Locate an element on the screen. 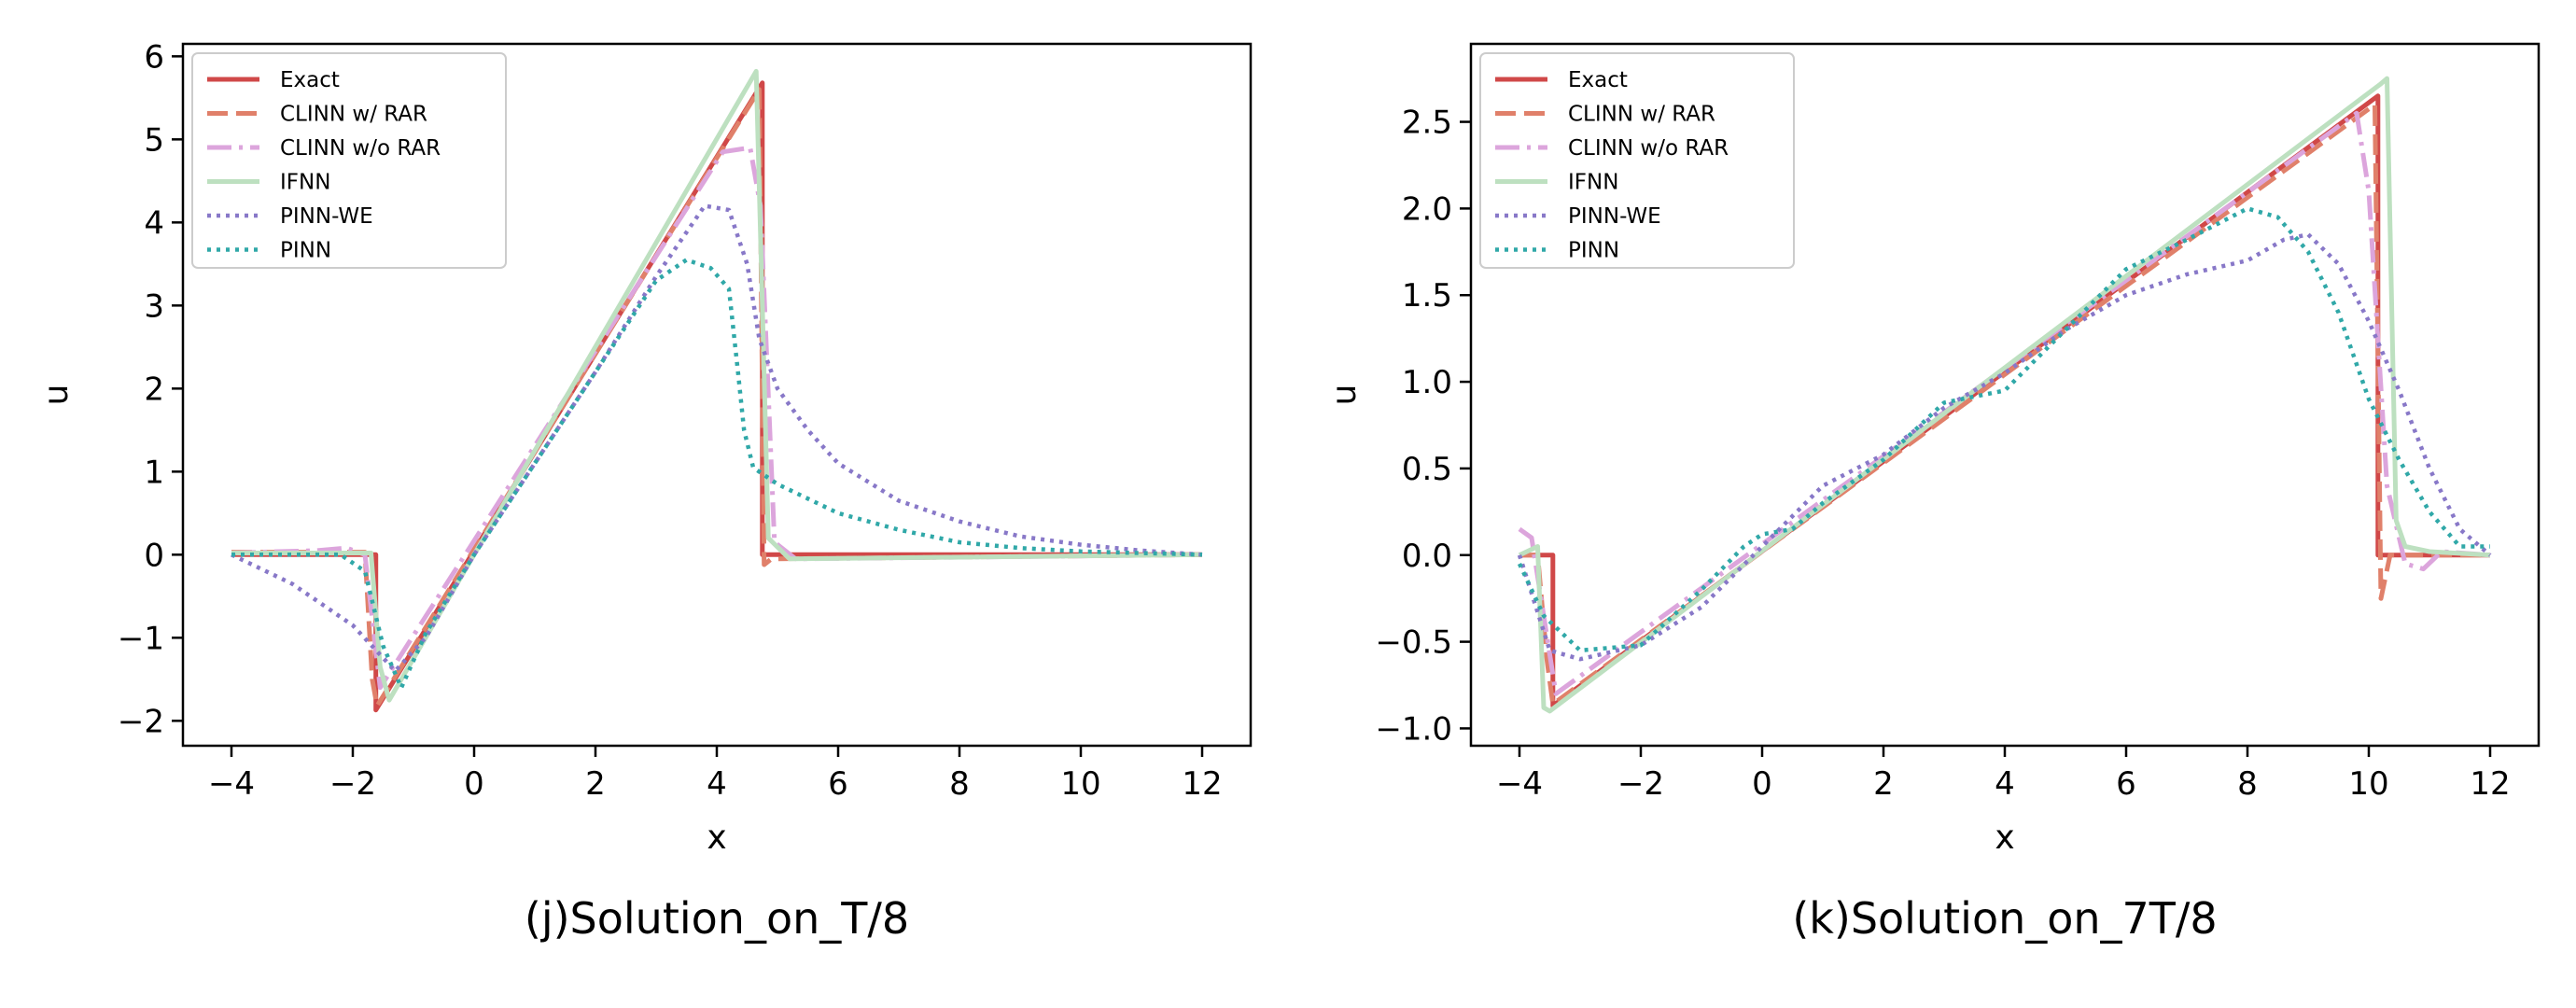  y-tick-label: −1.0 is located at coordinates (1413, 729).